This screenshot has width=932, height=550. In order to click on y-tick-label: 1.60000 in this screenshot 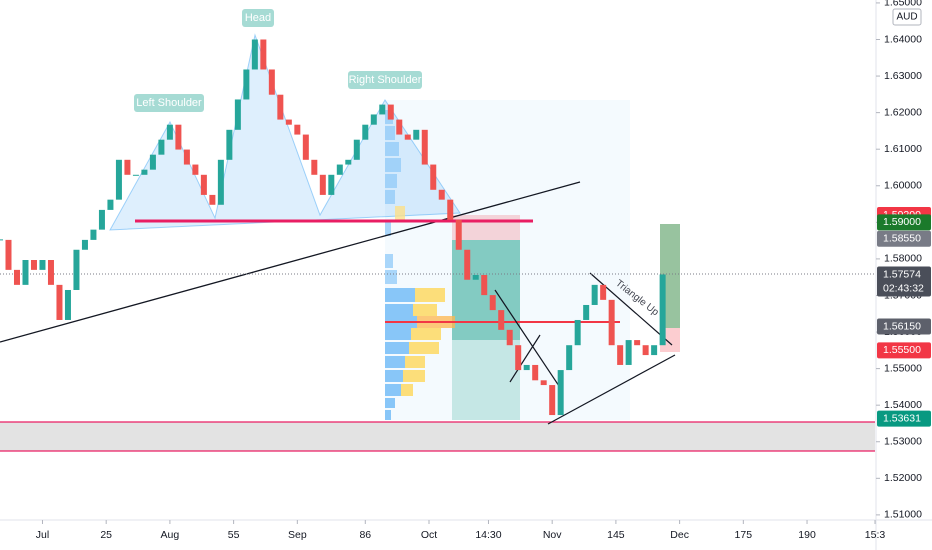, I will do `click(903, 186)`.